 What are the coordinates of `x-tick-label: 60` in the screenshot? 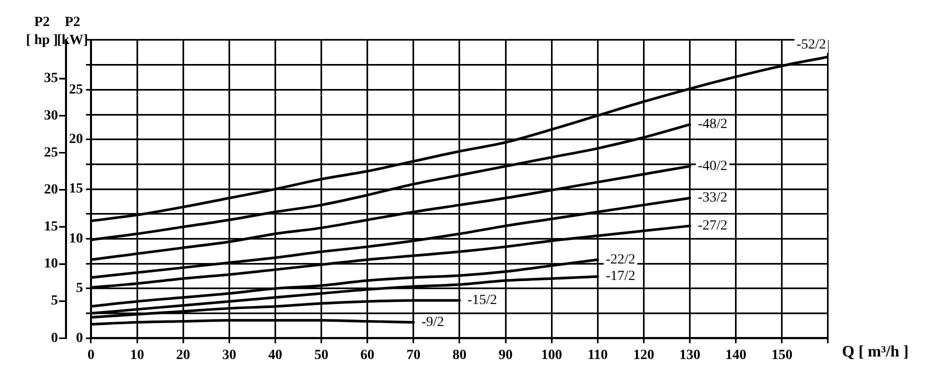 It's located at (367, 356).